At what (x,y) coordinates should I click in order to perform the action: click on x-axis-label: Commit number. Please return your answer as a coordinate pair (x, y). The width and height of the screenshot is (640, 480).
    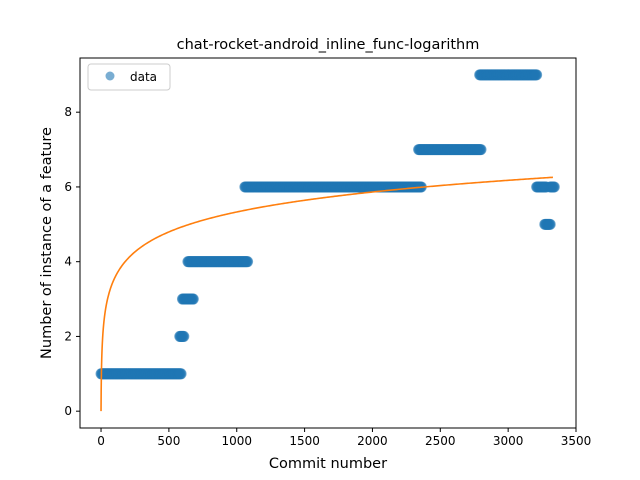
    Looking at the image, I should click on (328, 464).